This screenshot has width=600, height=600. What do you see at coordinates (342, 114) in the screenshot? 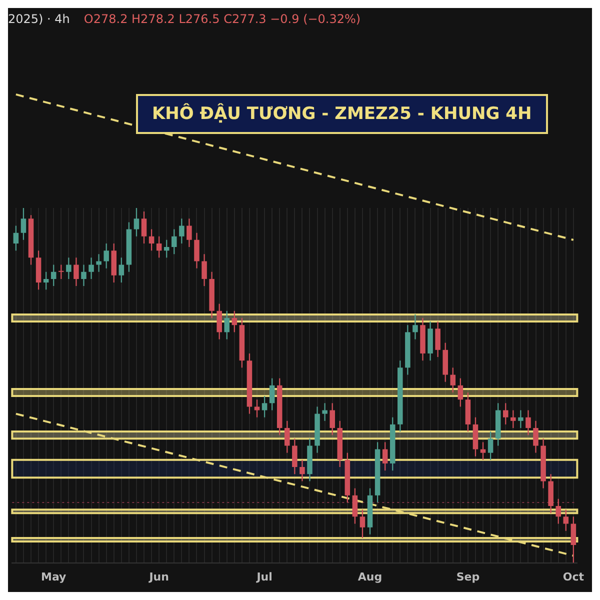
I see `chart-title: KHÔ ĐẬU TƯƠNG - ZMEZ25 - KHUNG 4H` at bounding box center [342, 114].